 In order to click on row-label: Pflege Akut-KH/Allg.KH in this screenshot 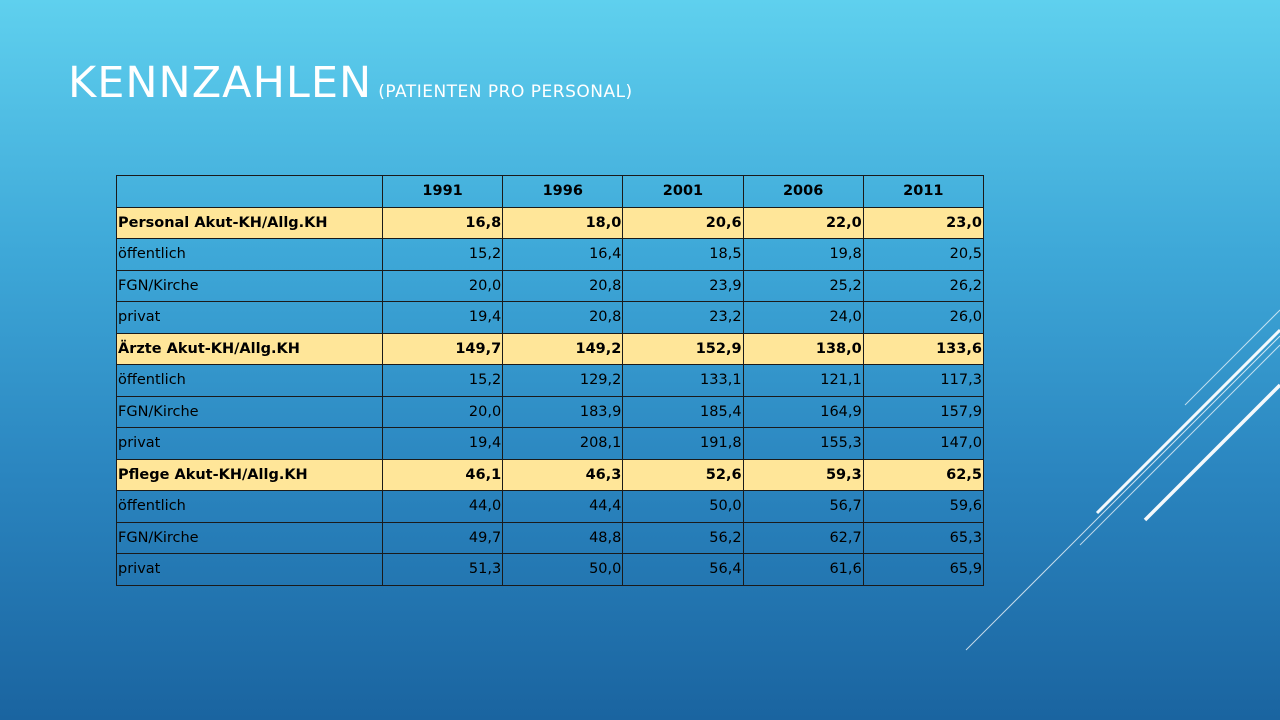, I will do `click(249, 474)`.